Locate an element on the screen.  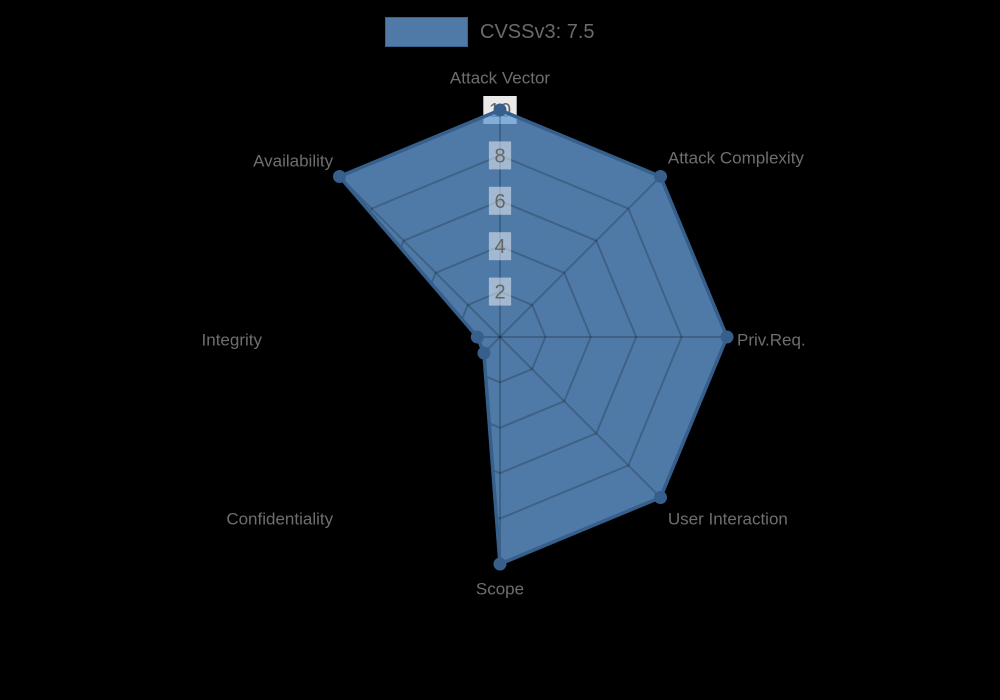
tick-label: 6 is located at coordinates (499, 202).